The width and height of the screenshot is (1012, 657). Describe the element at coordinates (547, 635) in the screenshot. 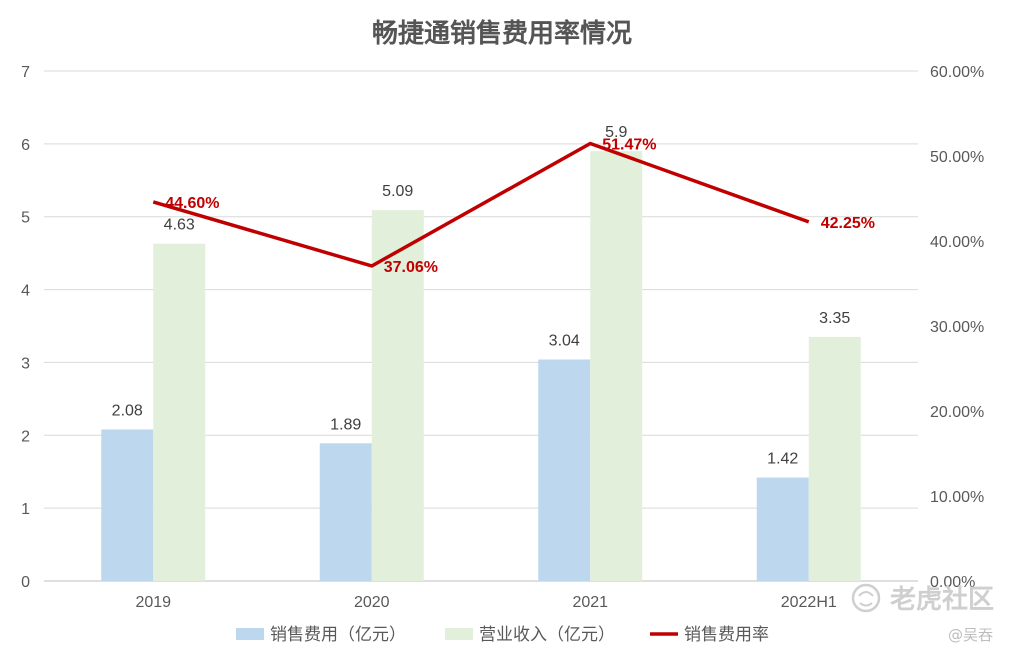

I see `legend-label: 营业收入（亿元）` at that location.